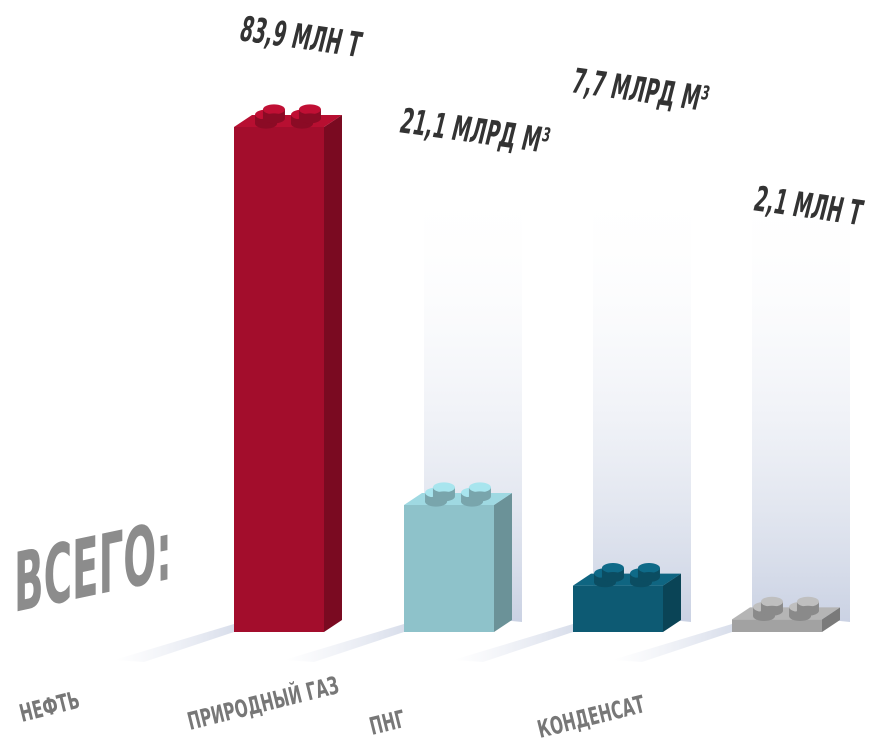 The height and width of the screenshot is (743, 891). Describe the element at coordinates (640, 90) in the screenshot. I see `value-label: 7,7 МЛРД М³` at that location.